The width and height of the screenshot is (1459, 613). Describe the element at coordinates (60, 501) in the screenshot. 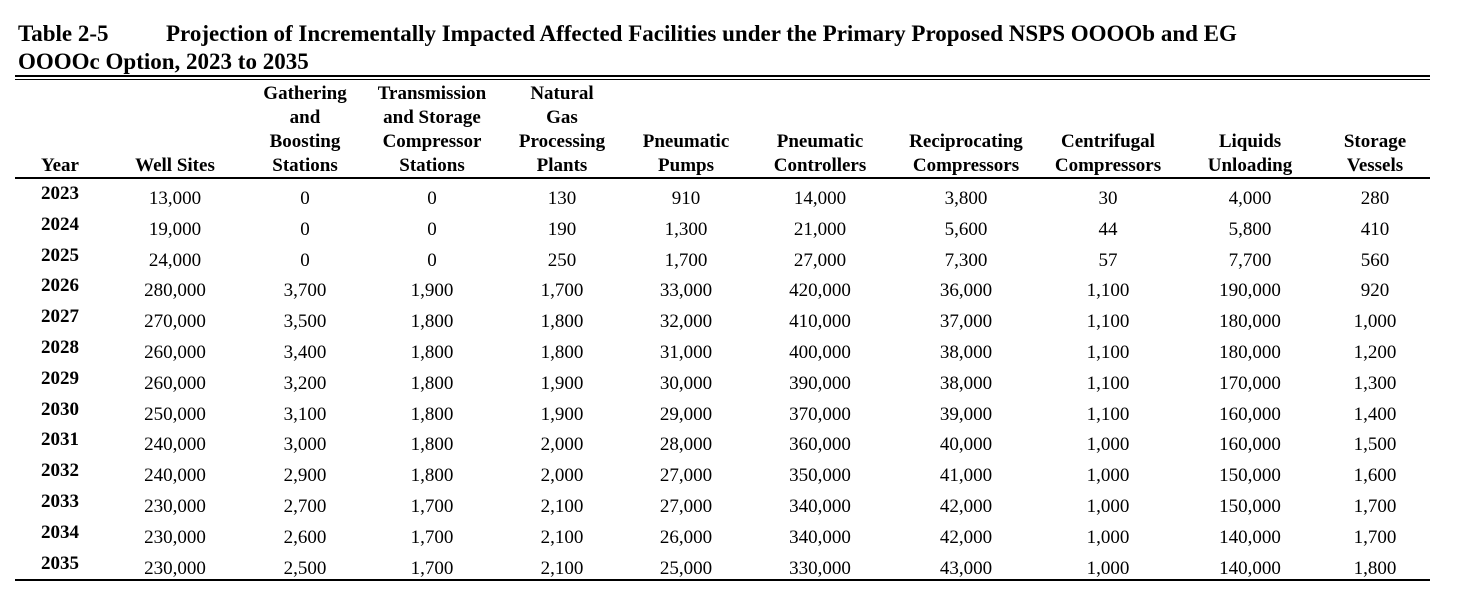

I see `row-year: 2033` at that location.